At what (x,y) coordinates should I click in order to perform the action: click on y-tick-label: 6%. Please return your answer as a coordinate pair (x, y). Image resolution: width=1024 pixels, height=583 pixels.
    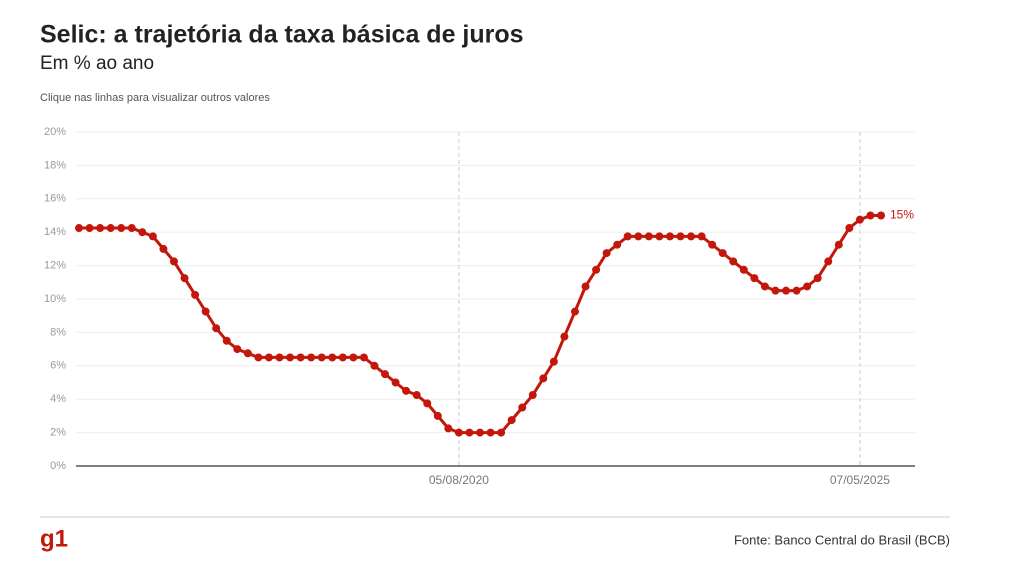
    Looking at the image, I should click on (58, 366).